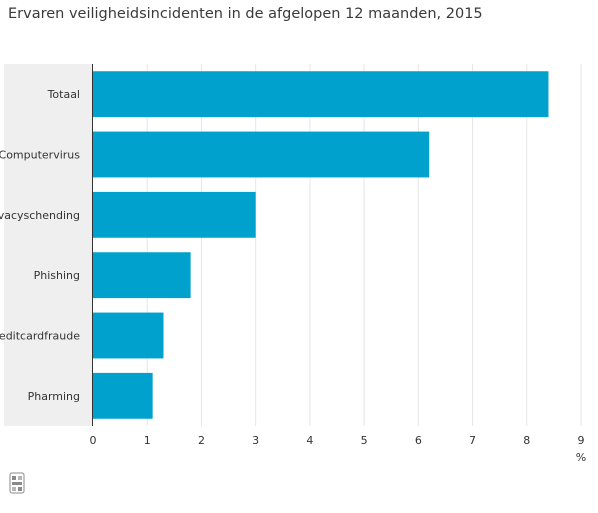 The width and height of the screenshot is (598, 513). I want to click on bar-computervirus, so click(261, 154).